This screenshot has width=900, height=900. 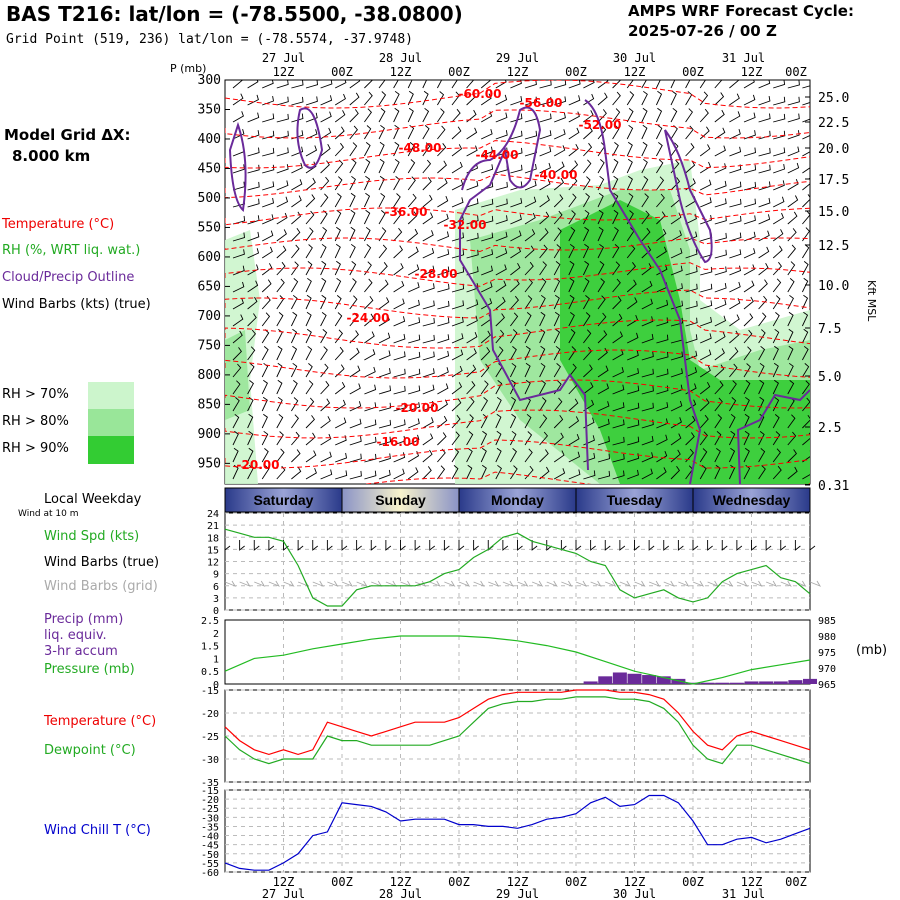 I want to click on legend-rh90: RH > 90%, so click(x=35, y=448).